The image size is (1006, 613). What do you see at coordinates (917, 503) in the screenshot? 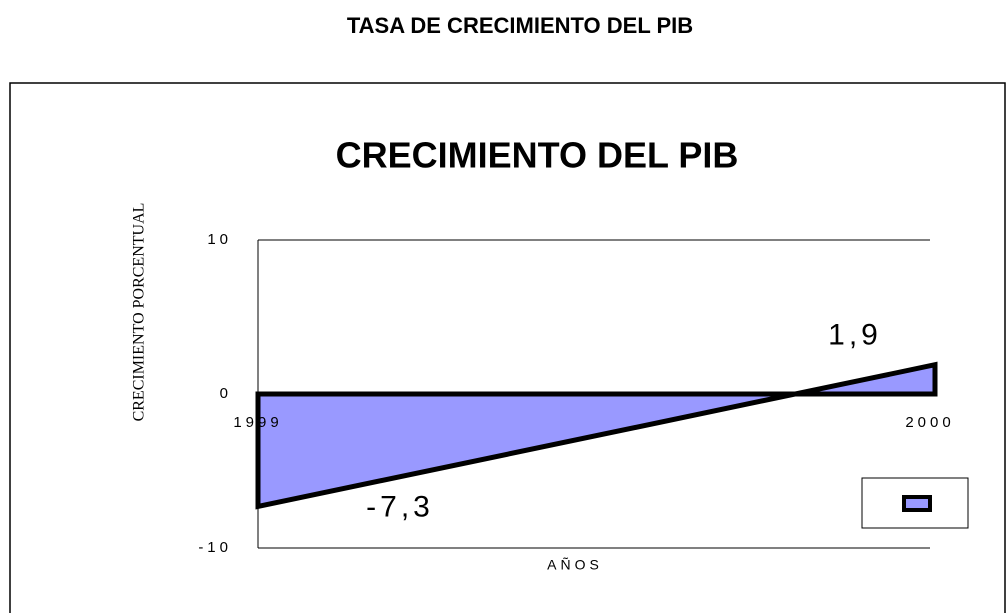
I see `legend-swatch` at bounding box center [917, 503].